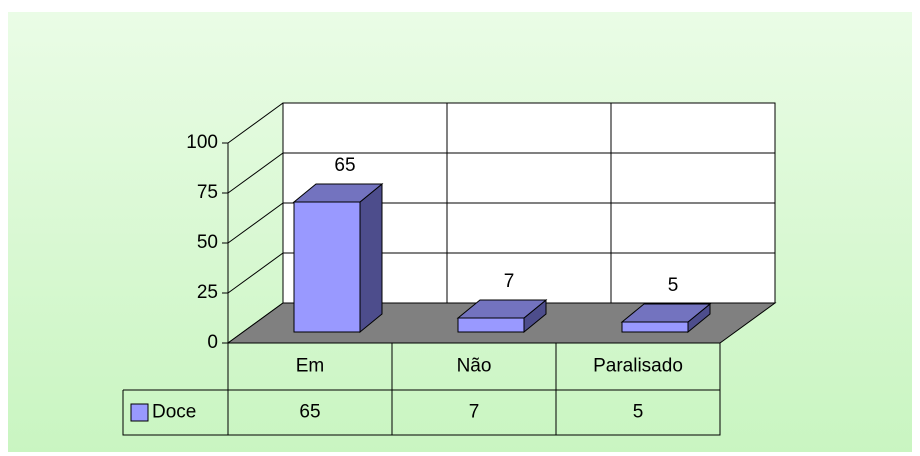 This screenshot has width=920, height=456. Describe the element at coordinates (371, 258) in the screenshot. I see `bar-side` at that location.